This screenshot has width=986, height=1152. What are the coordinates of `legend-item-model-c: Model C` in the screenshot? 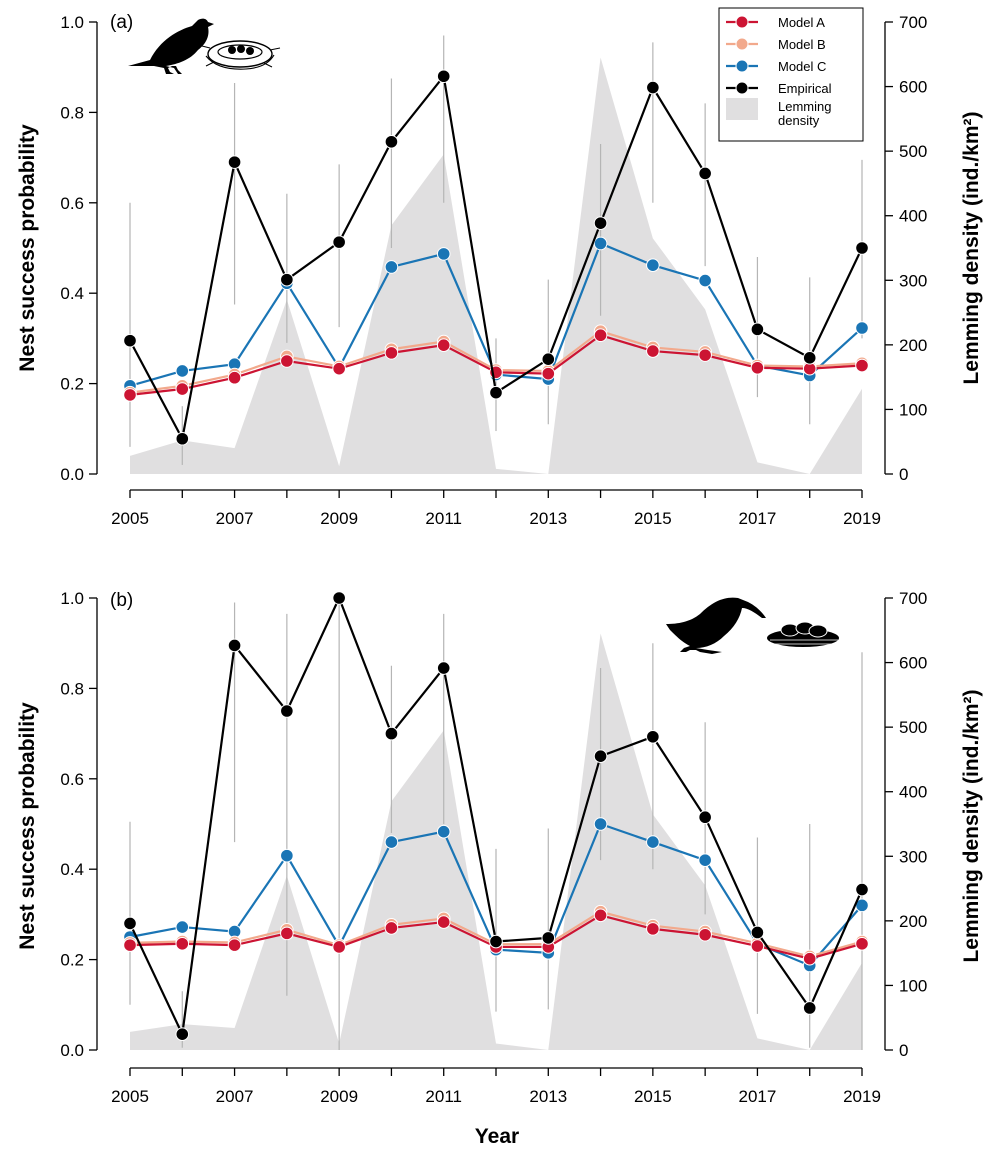 It's located at (776, 66).